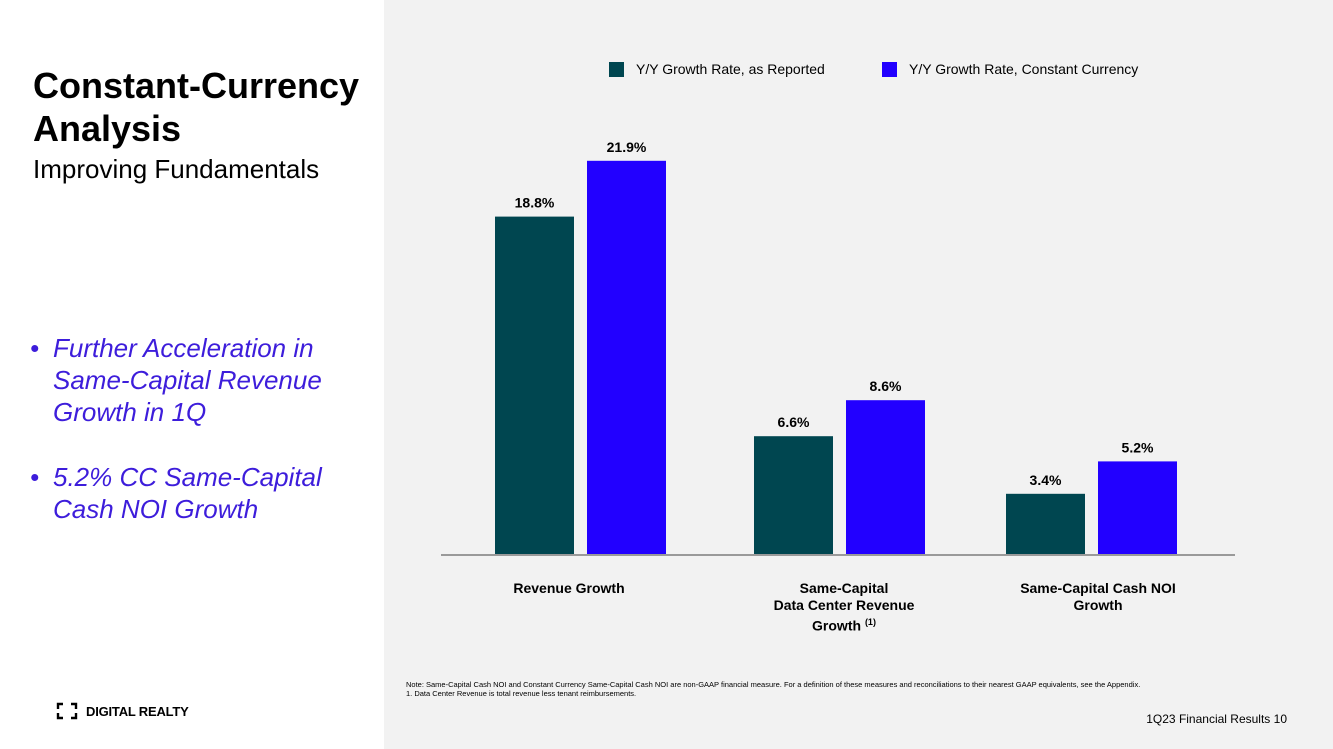 The image size is (1333, 749). Describe the element at coordinates (794, 422) in the screenshot. I see `bar-value-label: 6.6%` at that location.